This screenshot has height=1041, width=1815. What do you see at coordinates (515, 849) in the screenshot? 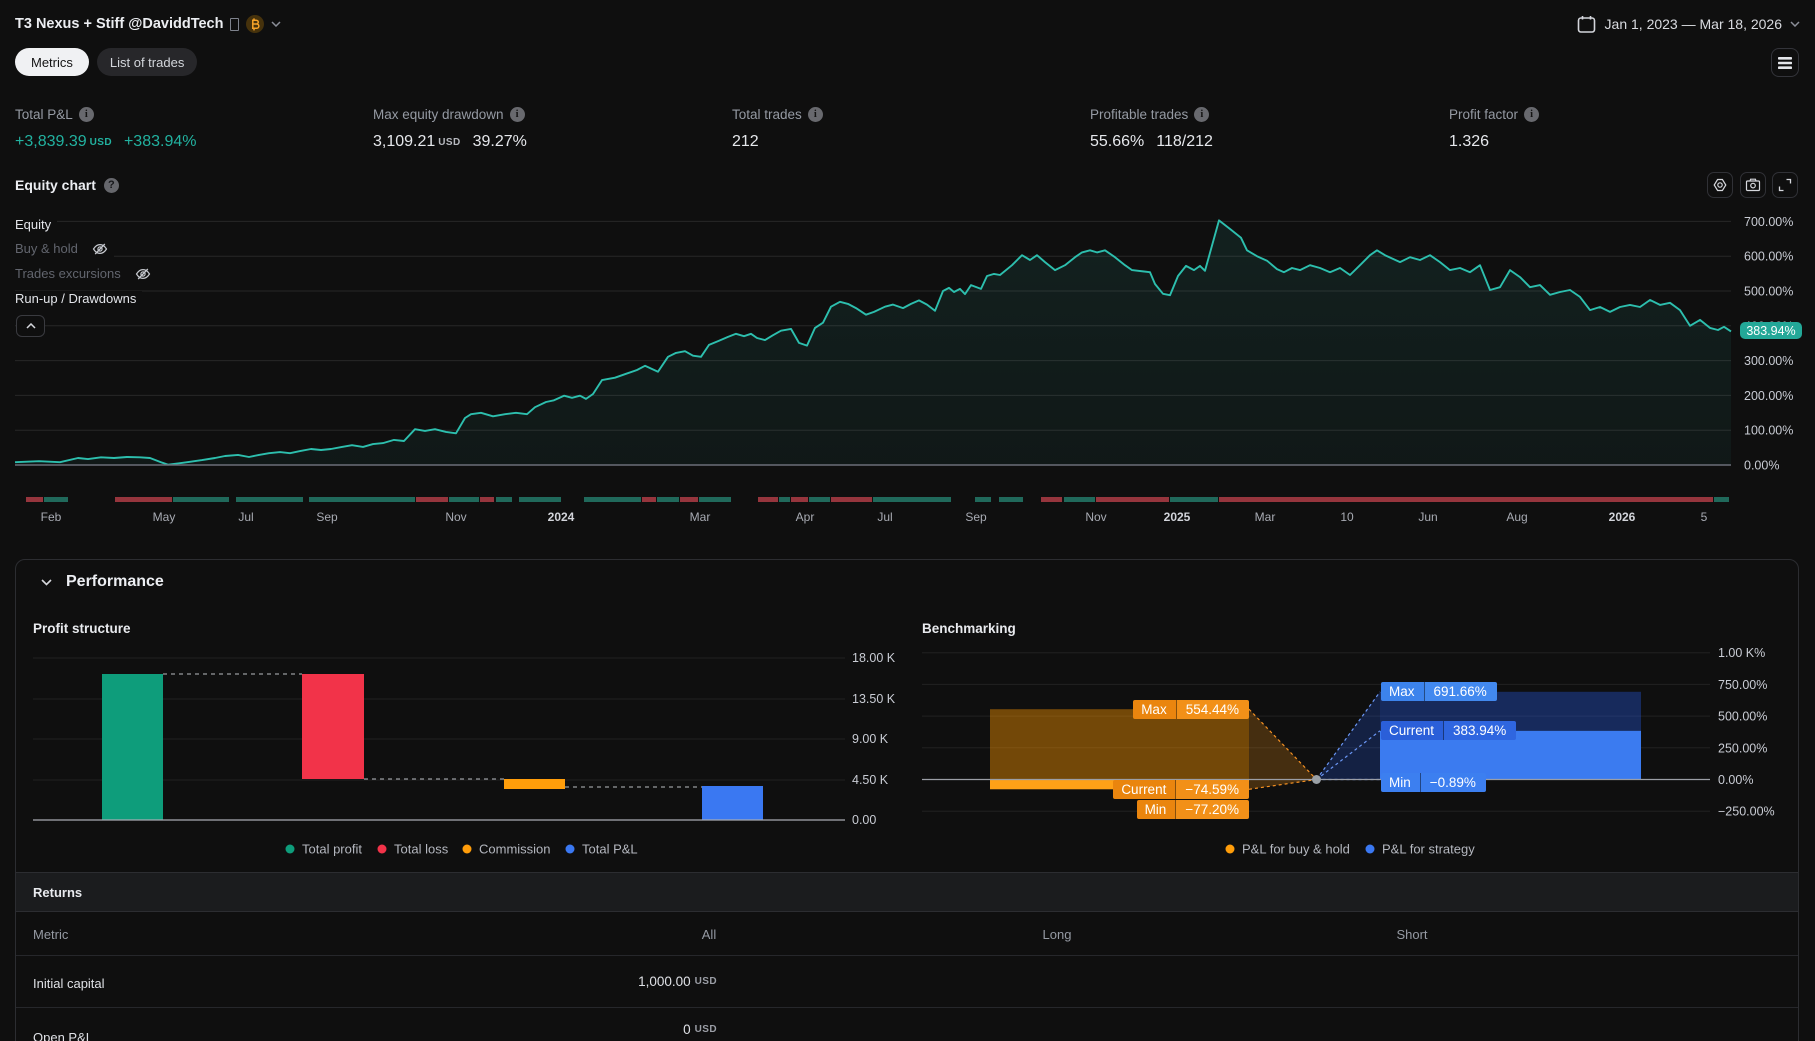
I see `svg-text: Commission` at bounding box center [515, 849].